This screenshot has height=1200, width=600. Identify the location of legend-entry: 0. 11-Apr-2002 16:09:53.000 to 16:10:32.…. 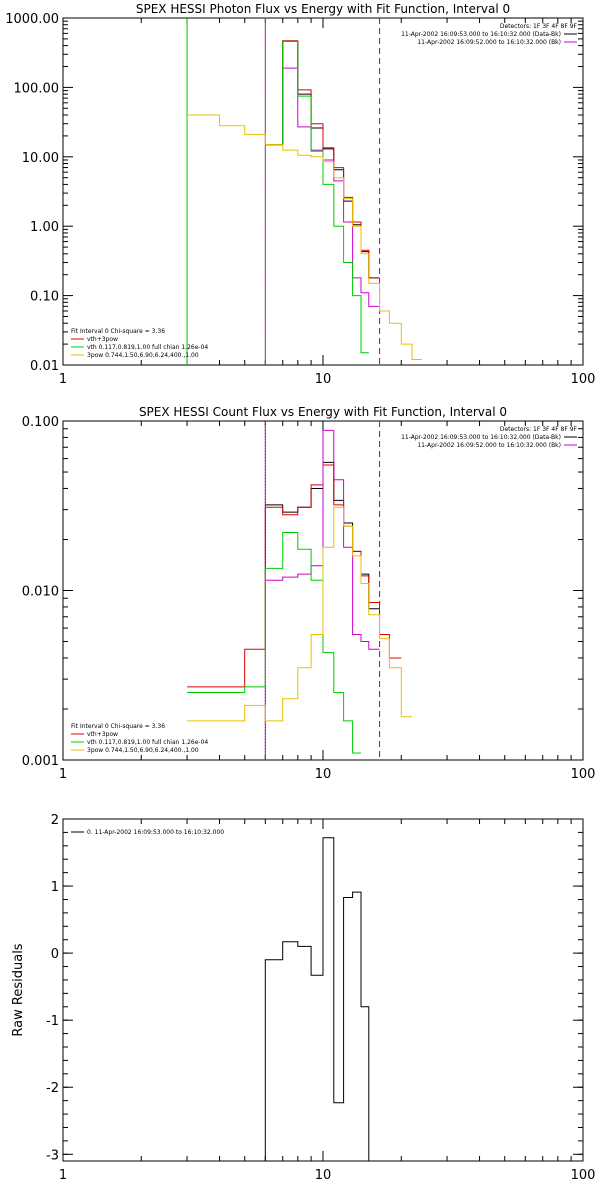
(155, 832).